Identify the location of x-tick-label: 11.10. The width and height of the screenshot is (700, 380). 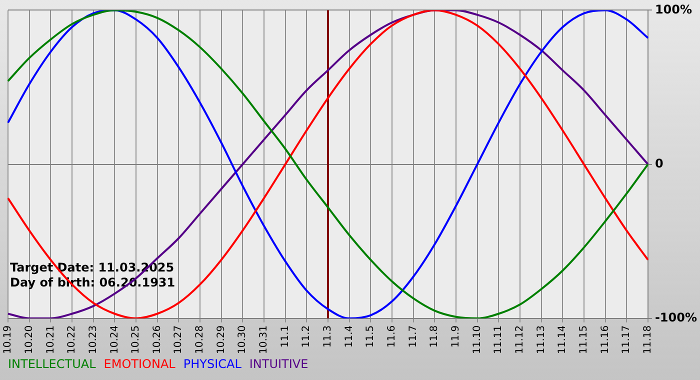
(477, 339).